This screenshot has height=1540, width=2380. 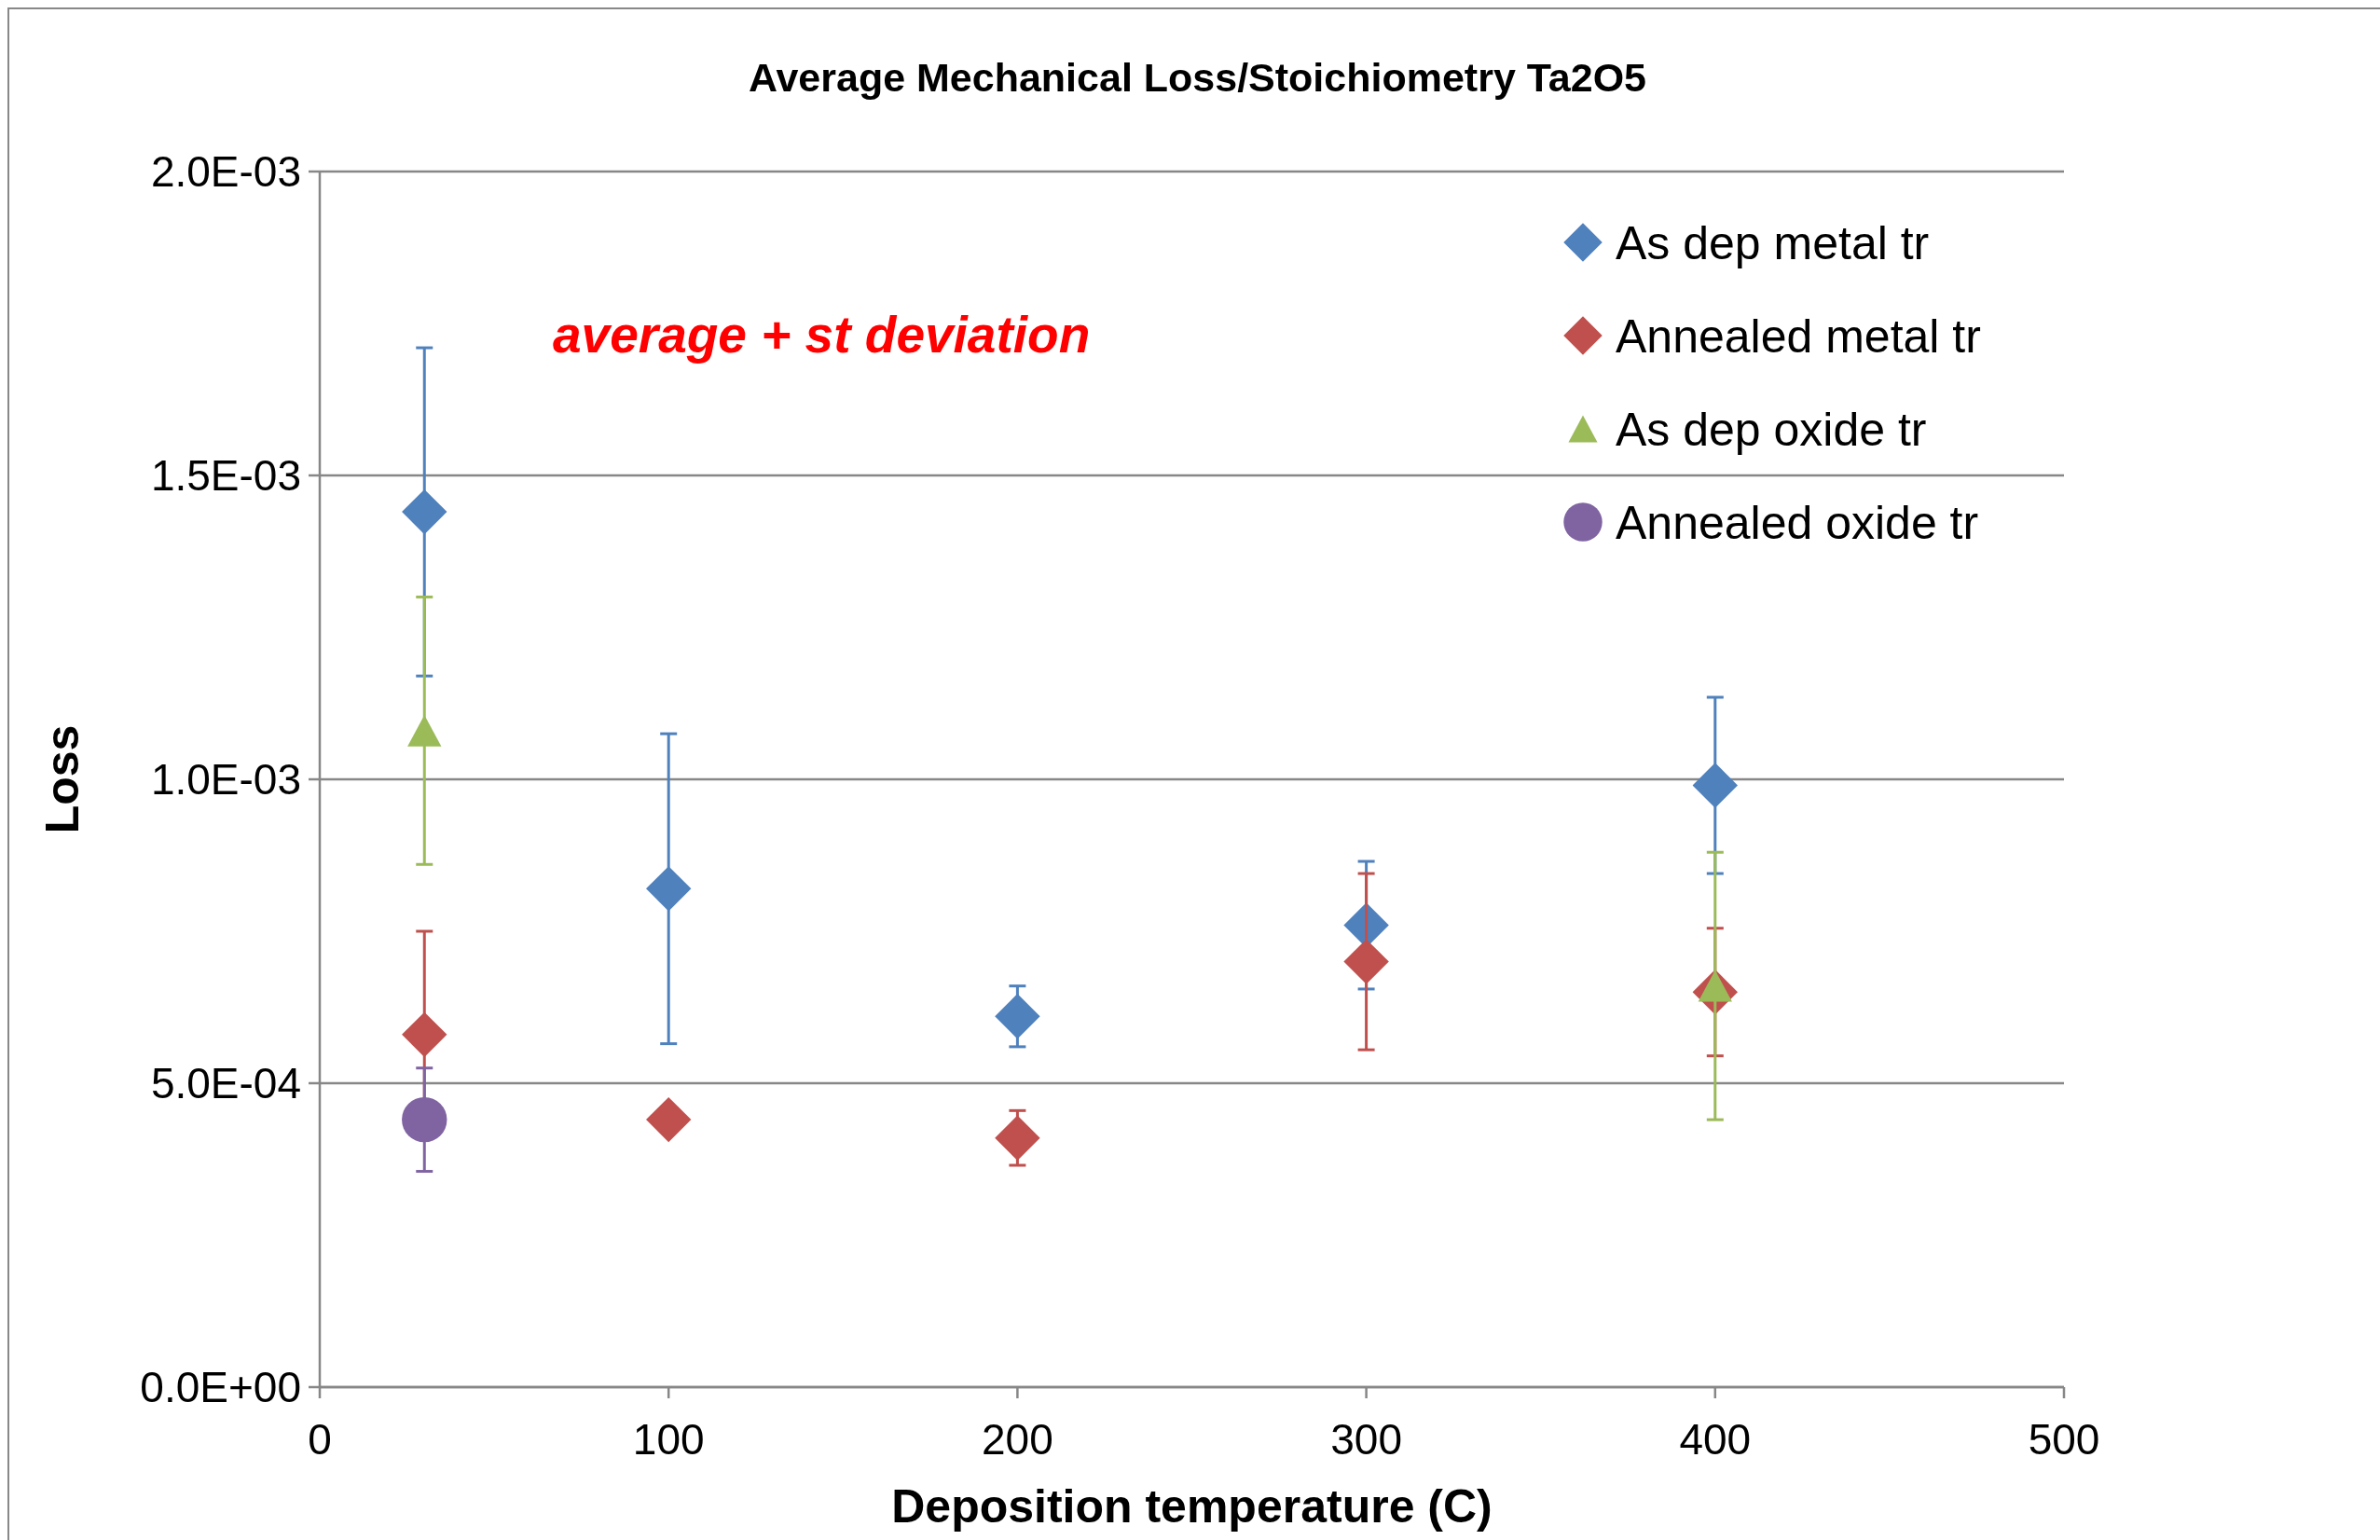 What do you see at coordinates (1192, 1506) in the screenshot?
I see `x-axis-title: Deposition temperature (C)` at bounding box center [1192, 1506].